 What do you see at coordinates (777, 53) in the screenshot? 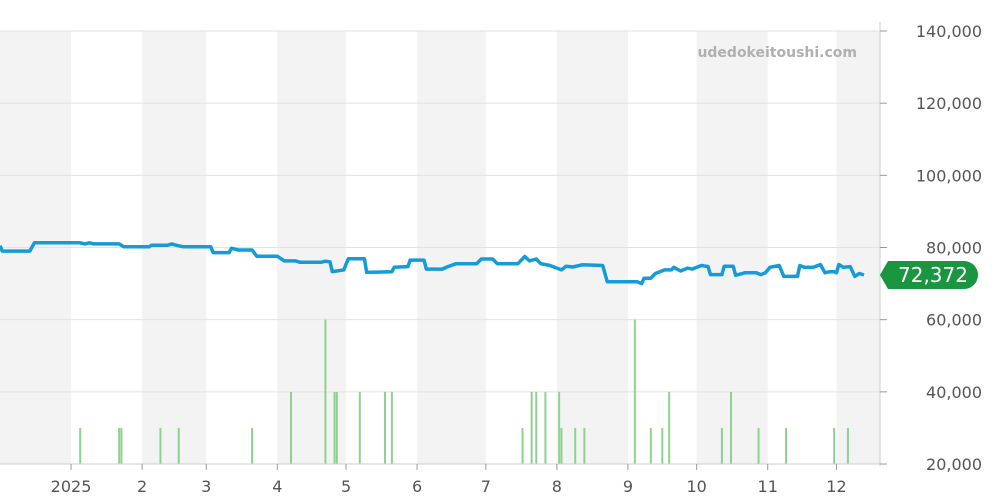
I see `watermark: udedokeitoushi.com` at bounding box center [777, 53].